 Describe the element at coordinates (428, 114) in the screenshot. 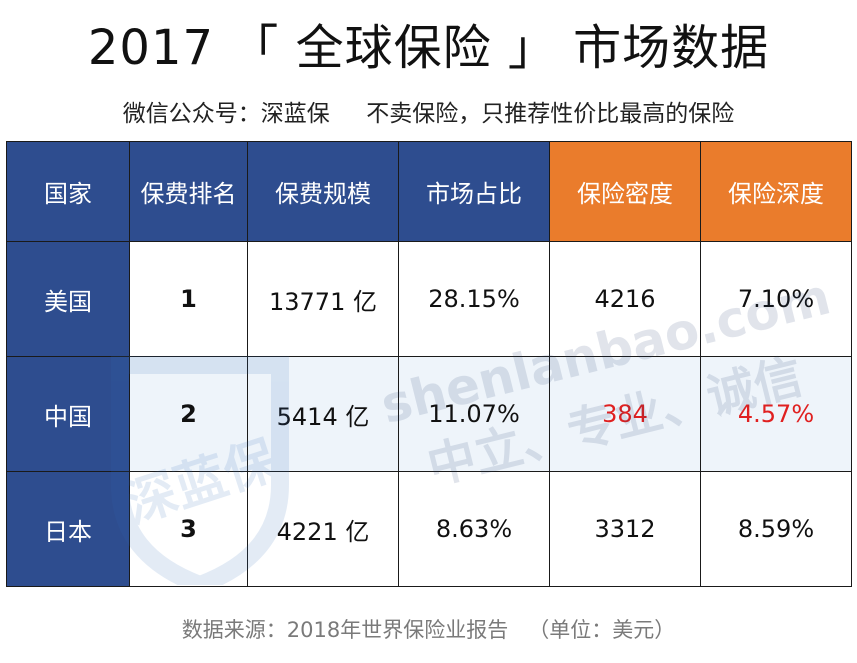

I see `subtitle: 微信公众号：深蓝保 不卖保险，只推荐性价比最高的保险` at that location.